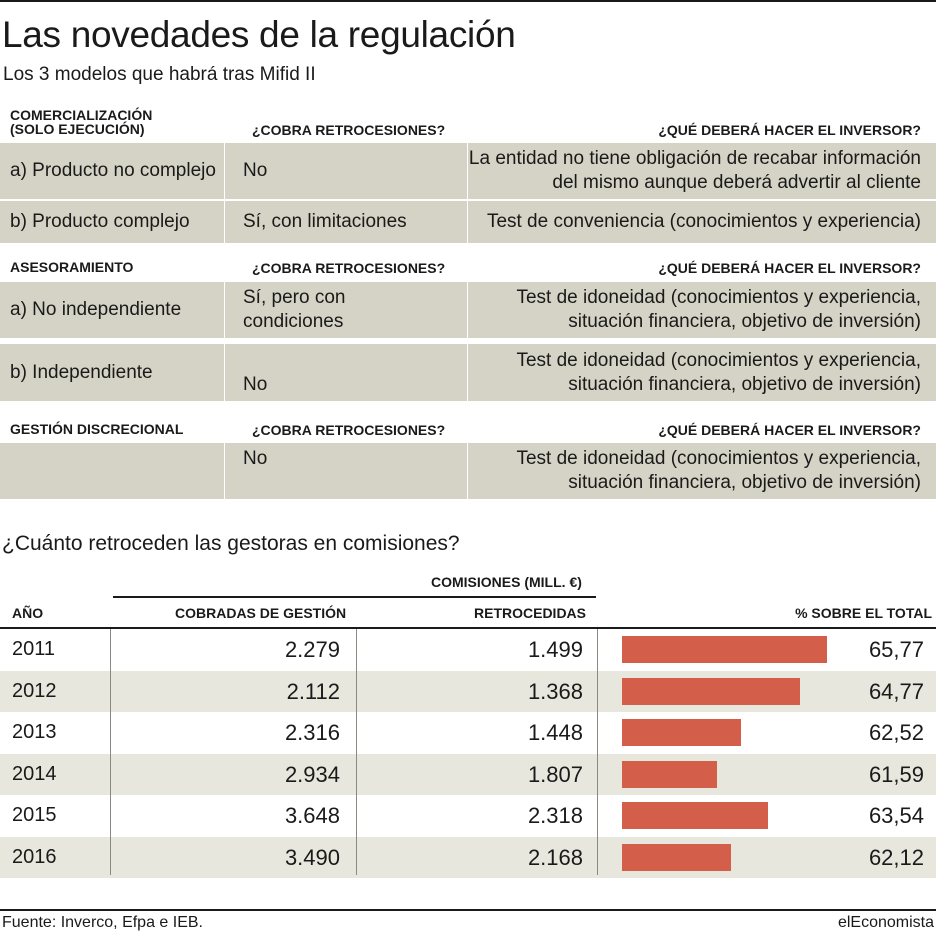 The image size is (944, 935). Describe the element at coordinates (97, 429) in the screenshot. I see `section-title: GESTIÓN DISCRECIONAL` at that location.